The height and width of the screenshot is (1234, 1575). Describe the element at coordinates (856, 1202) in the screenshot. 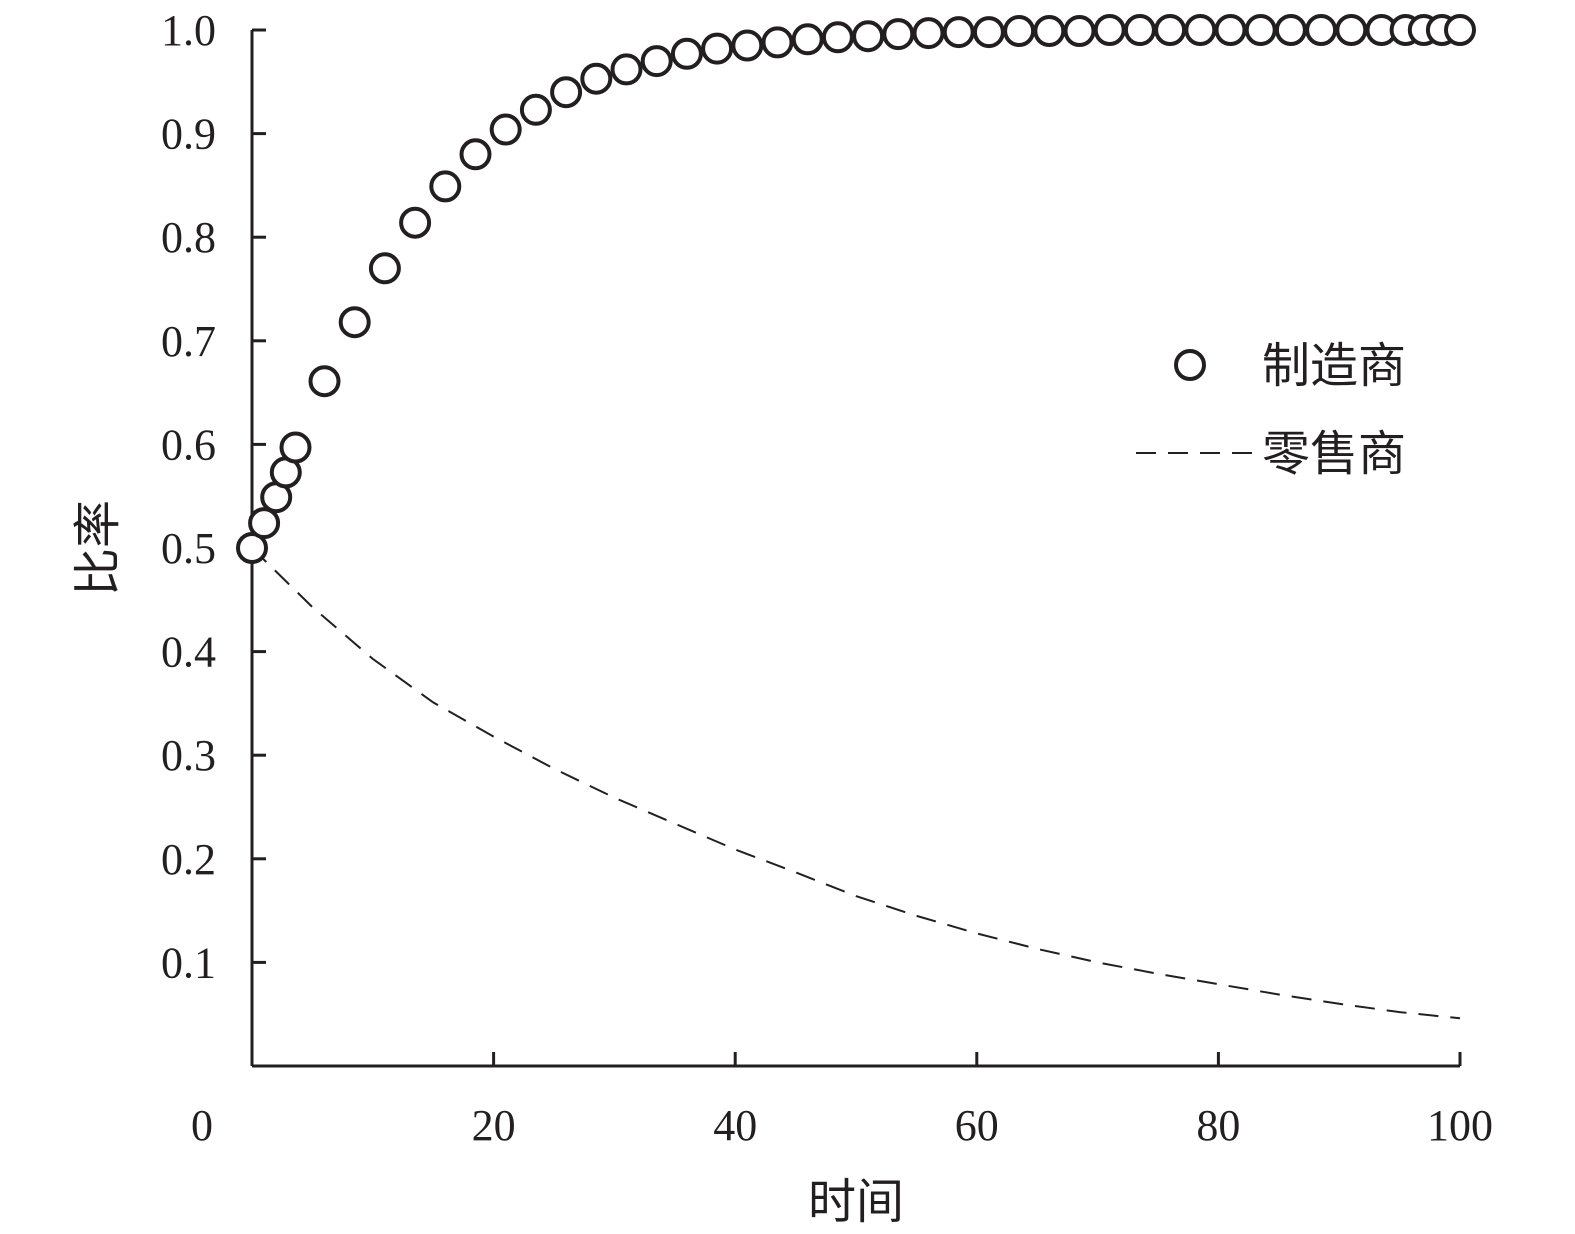

I see `x-axis-title: 时间` at that location.